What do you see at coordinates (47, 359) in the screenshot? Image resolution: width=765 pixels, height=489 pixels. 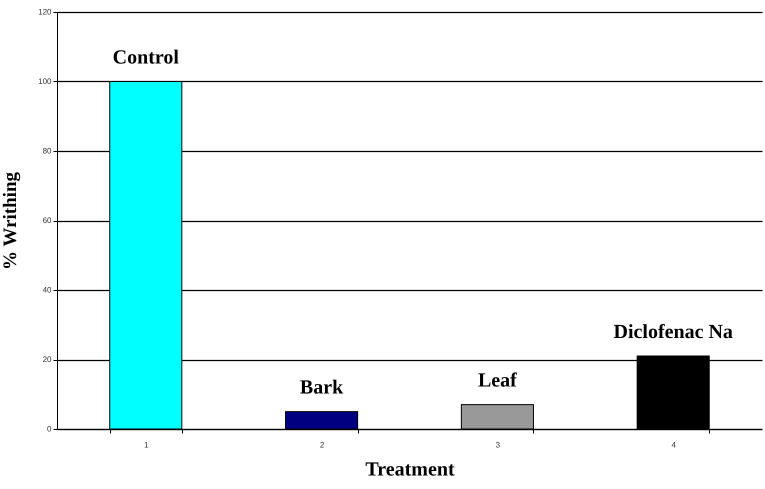 I see `y-tick-label: 20` at bounding box center [47, 359].